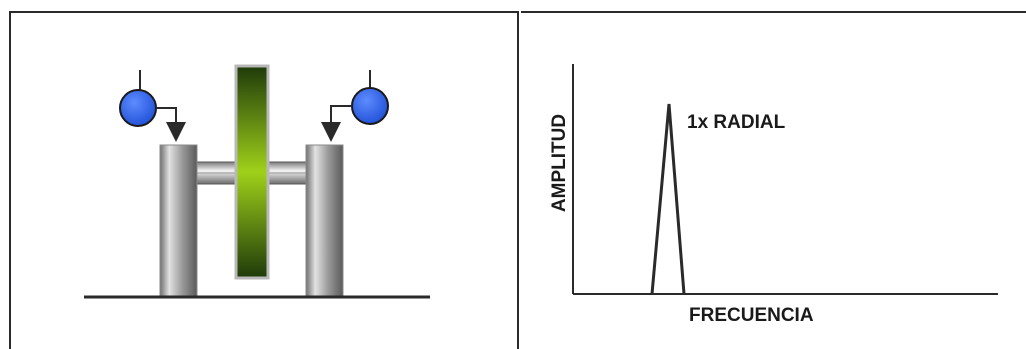 This screenshot has height=349, width=1026. I want to click on right-sensor-lead, so click(341, 114).